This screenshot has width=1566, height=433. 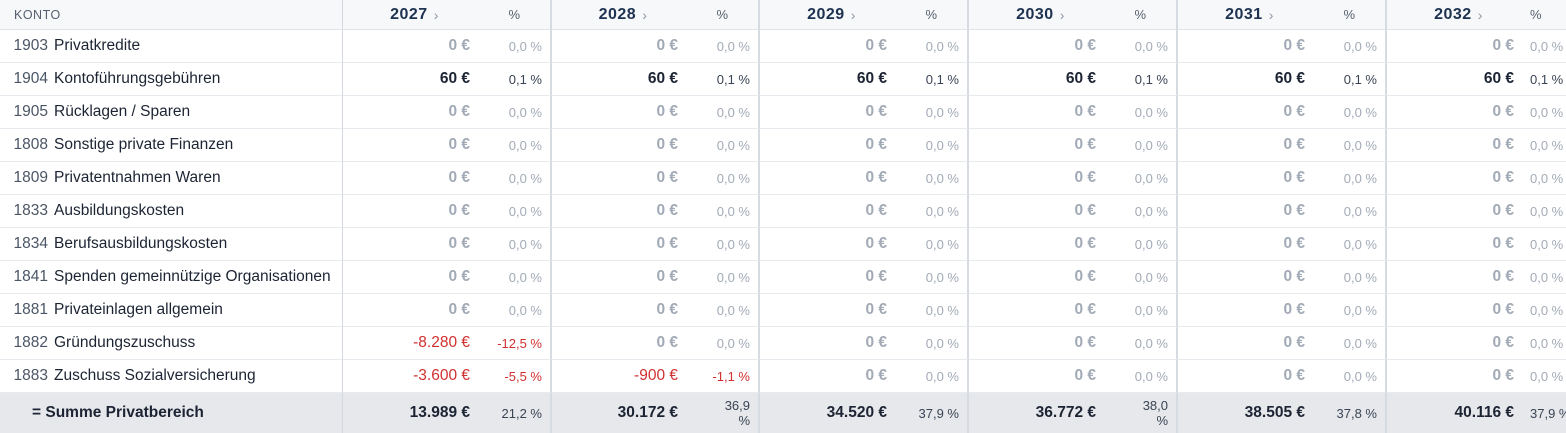 I want to click on account-cell: 1905 Rücklagen / Sparen, so click(x=171, y=112).